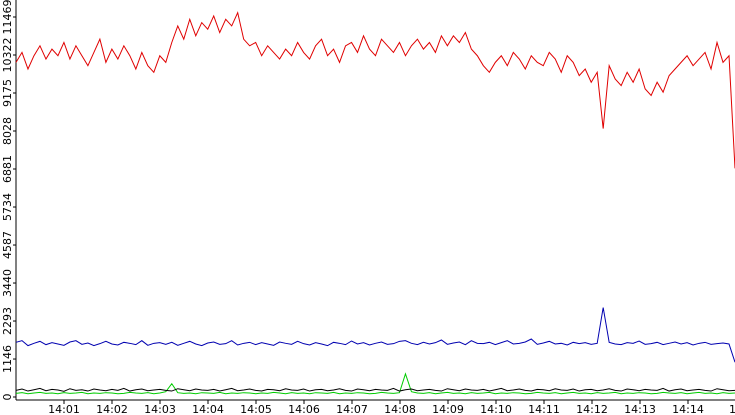 Image resolution: width=735 pixels, height=415 pixels. I want to click on y-tick-label: 2293, so click(7, 321).